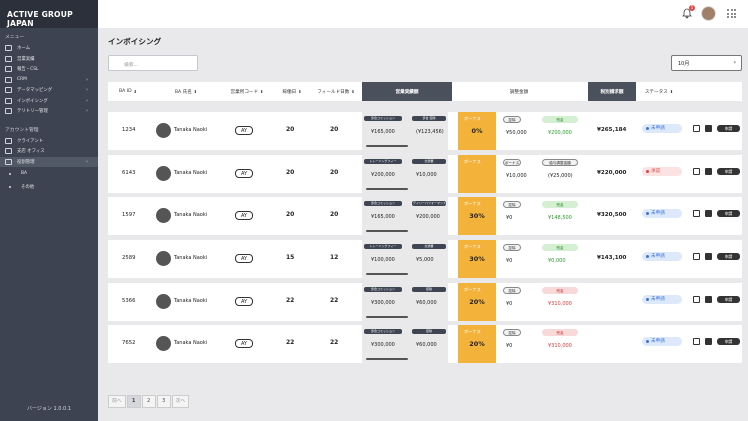 The width and height of the screenshot is (748, 421). What do you see at coordinates (49, 48) in the screenshot?
I see `sidebar-item: ホーム` at bounding box center [49, 48].